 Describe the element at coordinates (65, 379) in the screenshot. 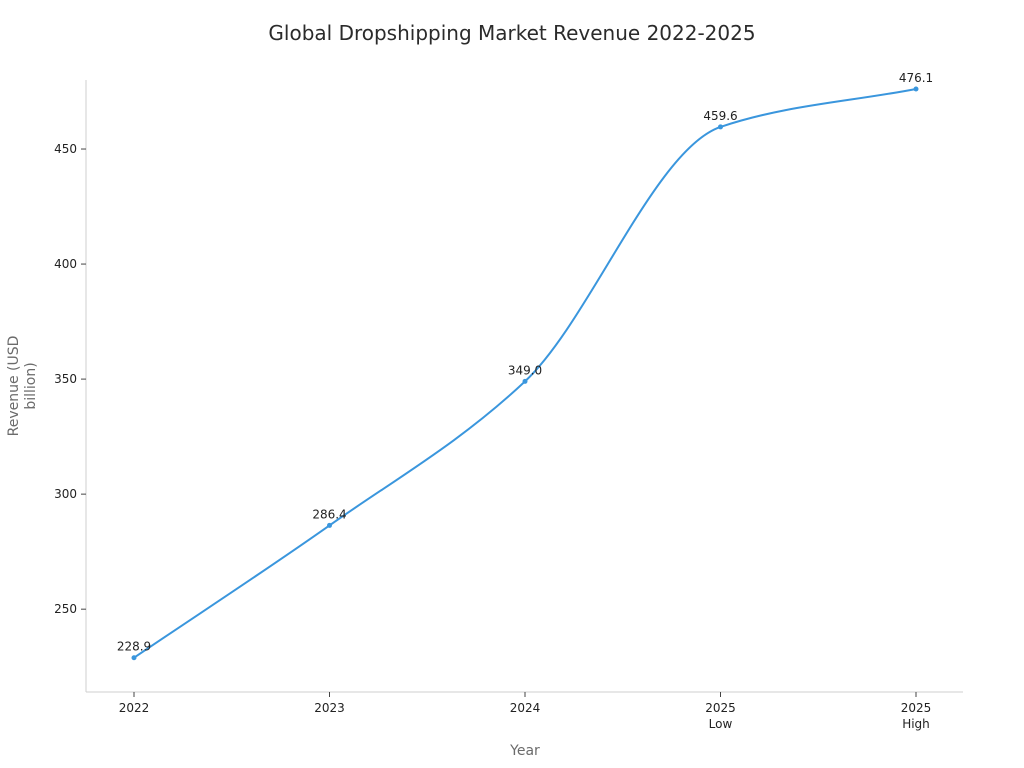

I see `y-tick-label: 350` at that location.